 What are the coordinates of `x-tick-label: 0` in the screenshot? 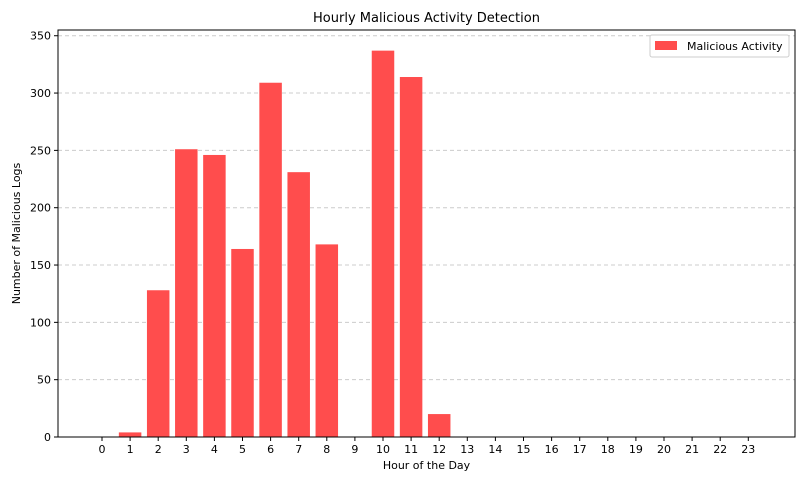 It's located at (102, 449).